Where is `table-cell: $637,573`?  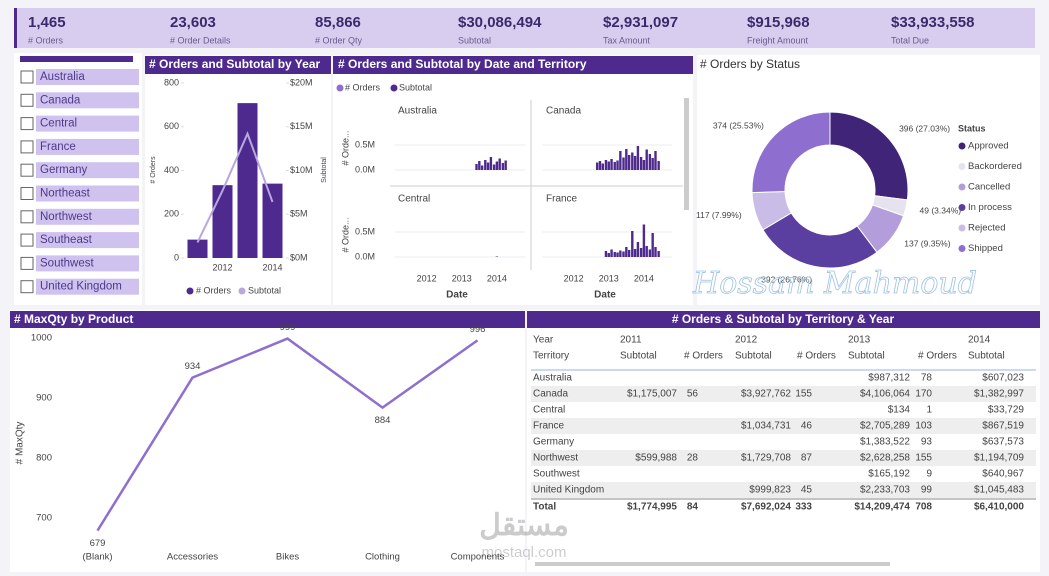 table-cell: $637,573 is located at coordinates (1003, 442).